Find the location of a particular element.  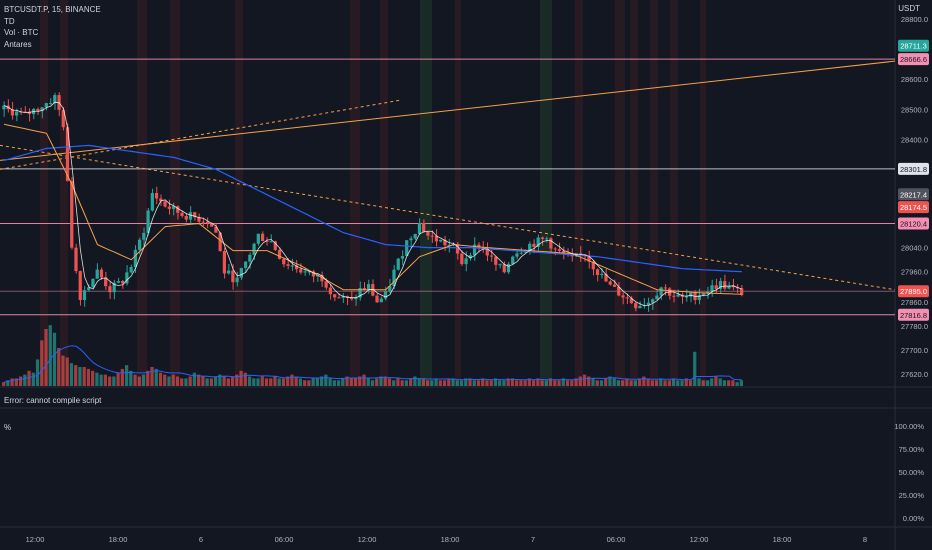

highlight-band is located at coordinates (703, 193).